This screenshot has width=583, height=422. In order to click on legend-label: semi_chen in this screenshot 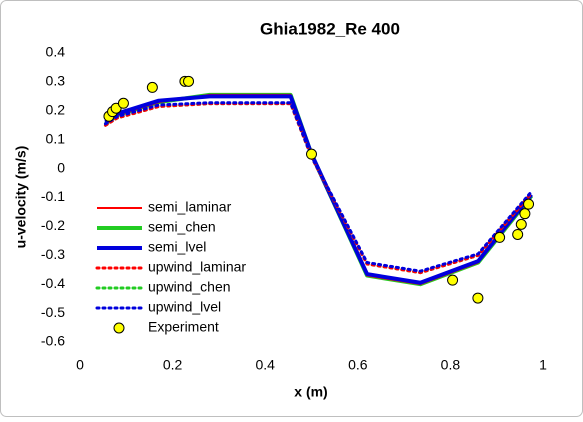, I will do `click(182, 227)`.